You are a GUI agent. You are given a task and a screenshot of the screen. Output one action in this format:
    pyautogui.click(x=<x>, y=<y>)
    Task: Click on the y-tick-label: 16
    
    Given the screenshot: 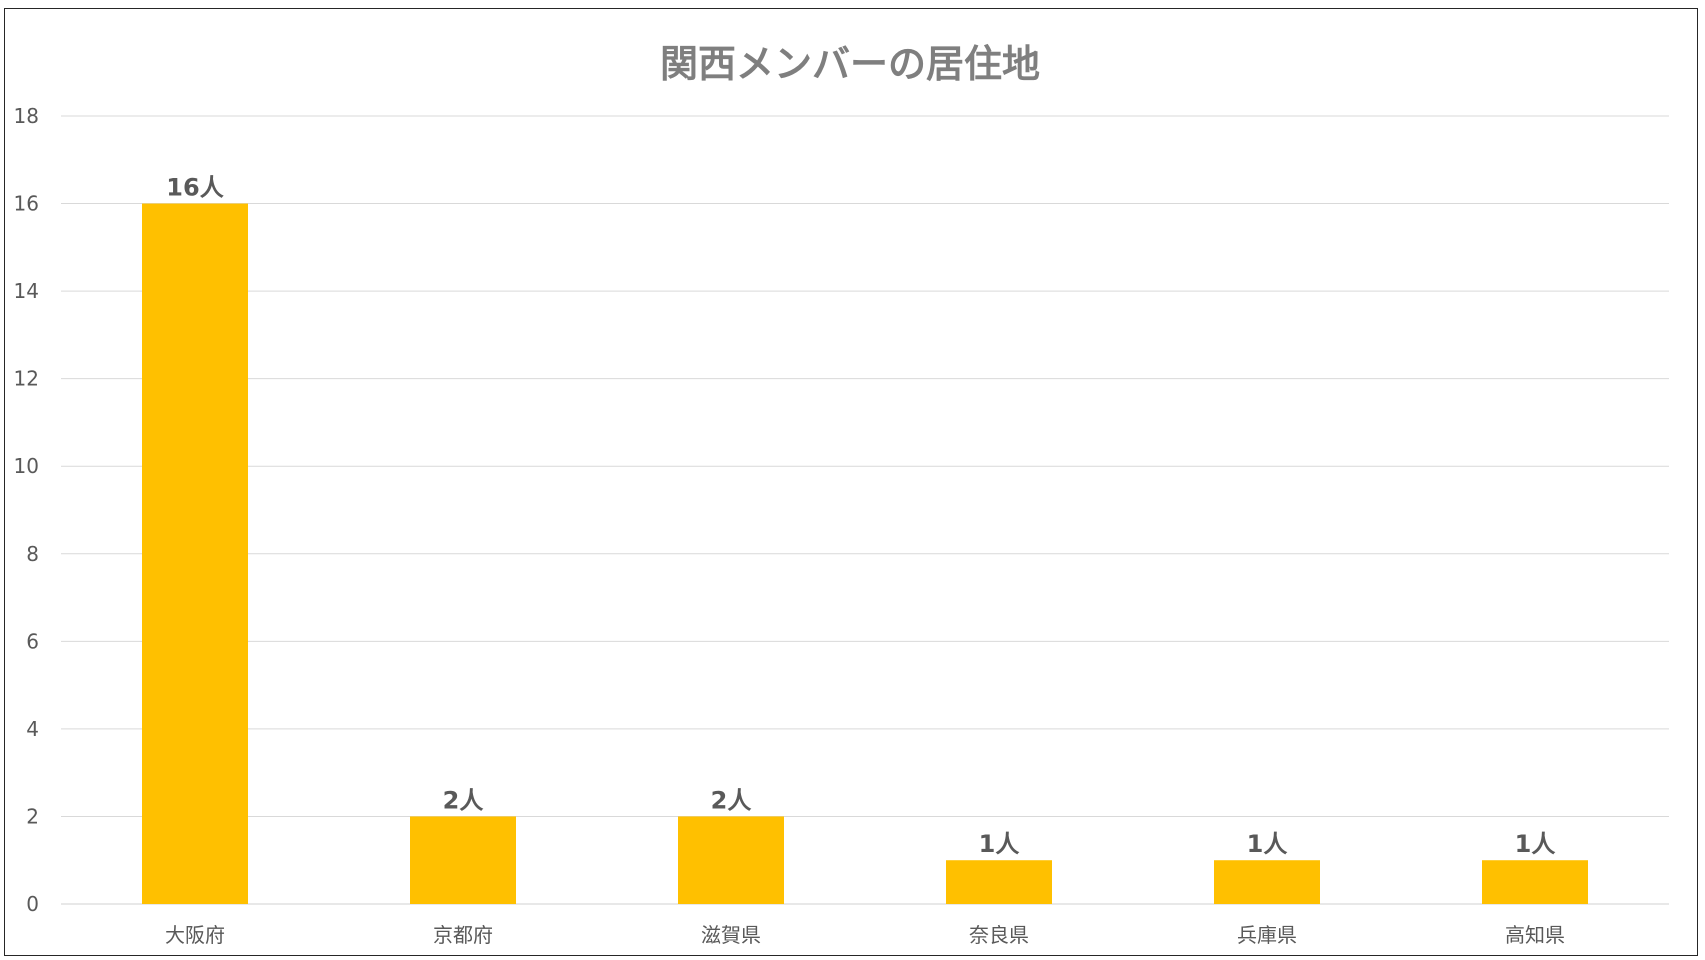 What is the action you would take?
    pyautogui.click(x=26, y=204)
    